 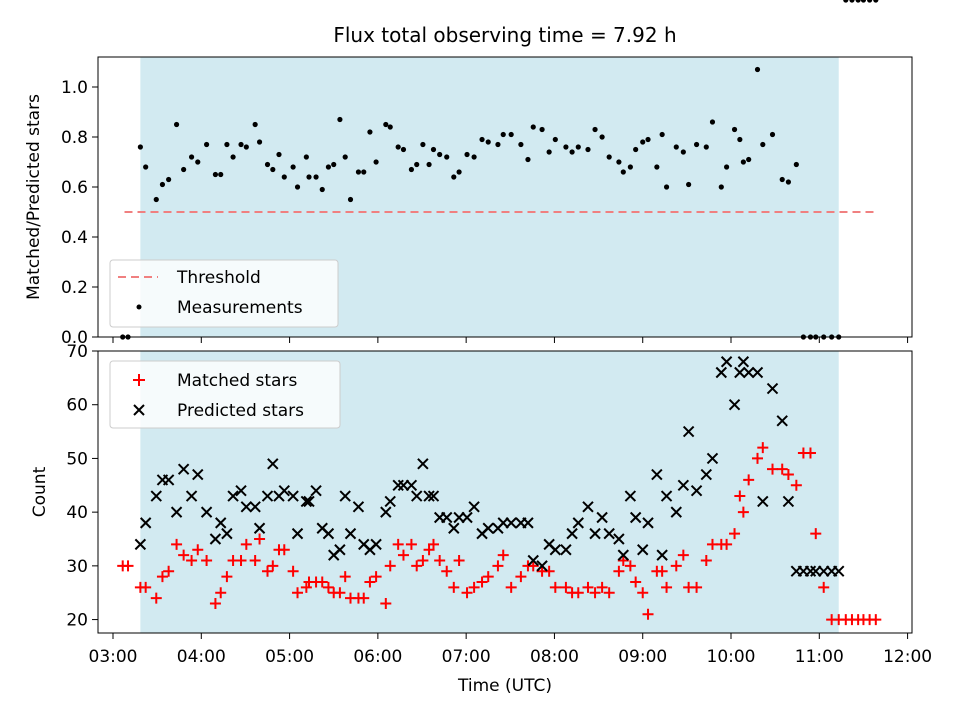 What do you see at coordinates (77, 459) in the screenshot?
I see `bot-ytick-label-3: 50` at bounding box center [77, 459].